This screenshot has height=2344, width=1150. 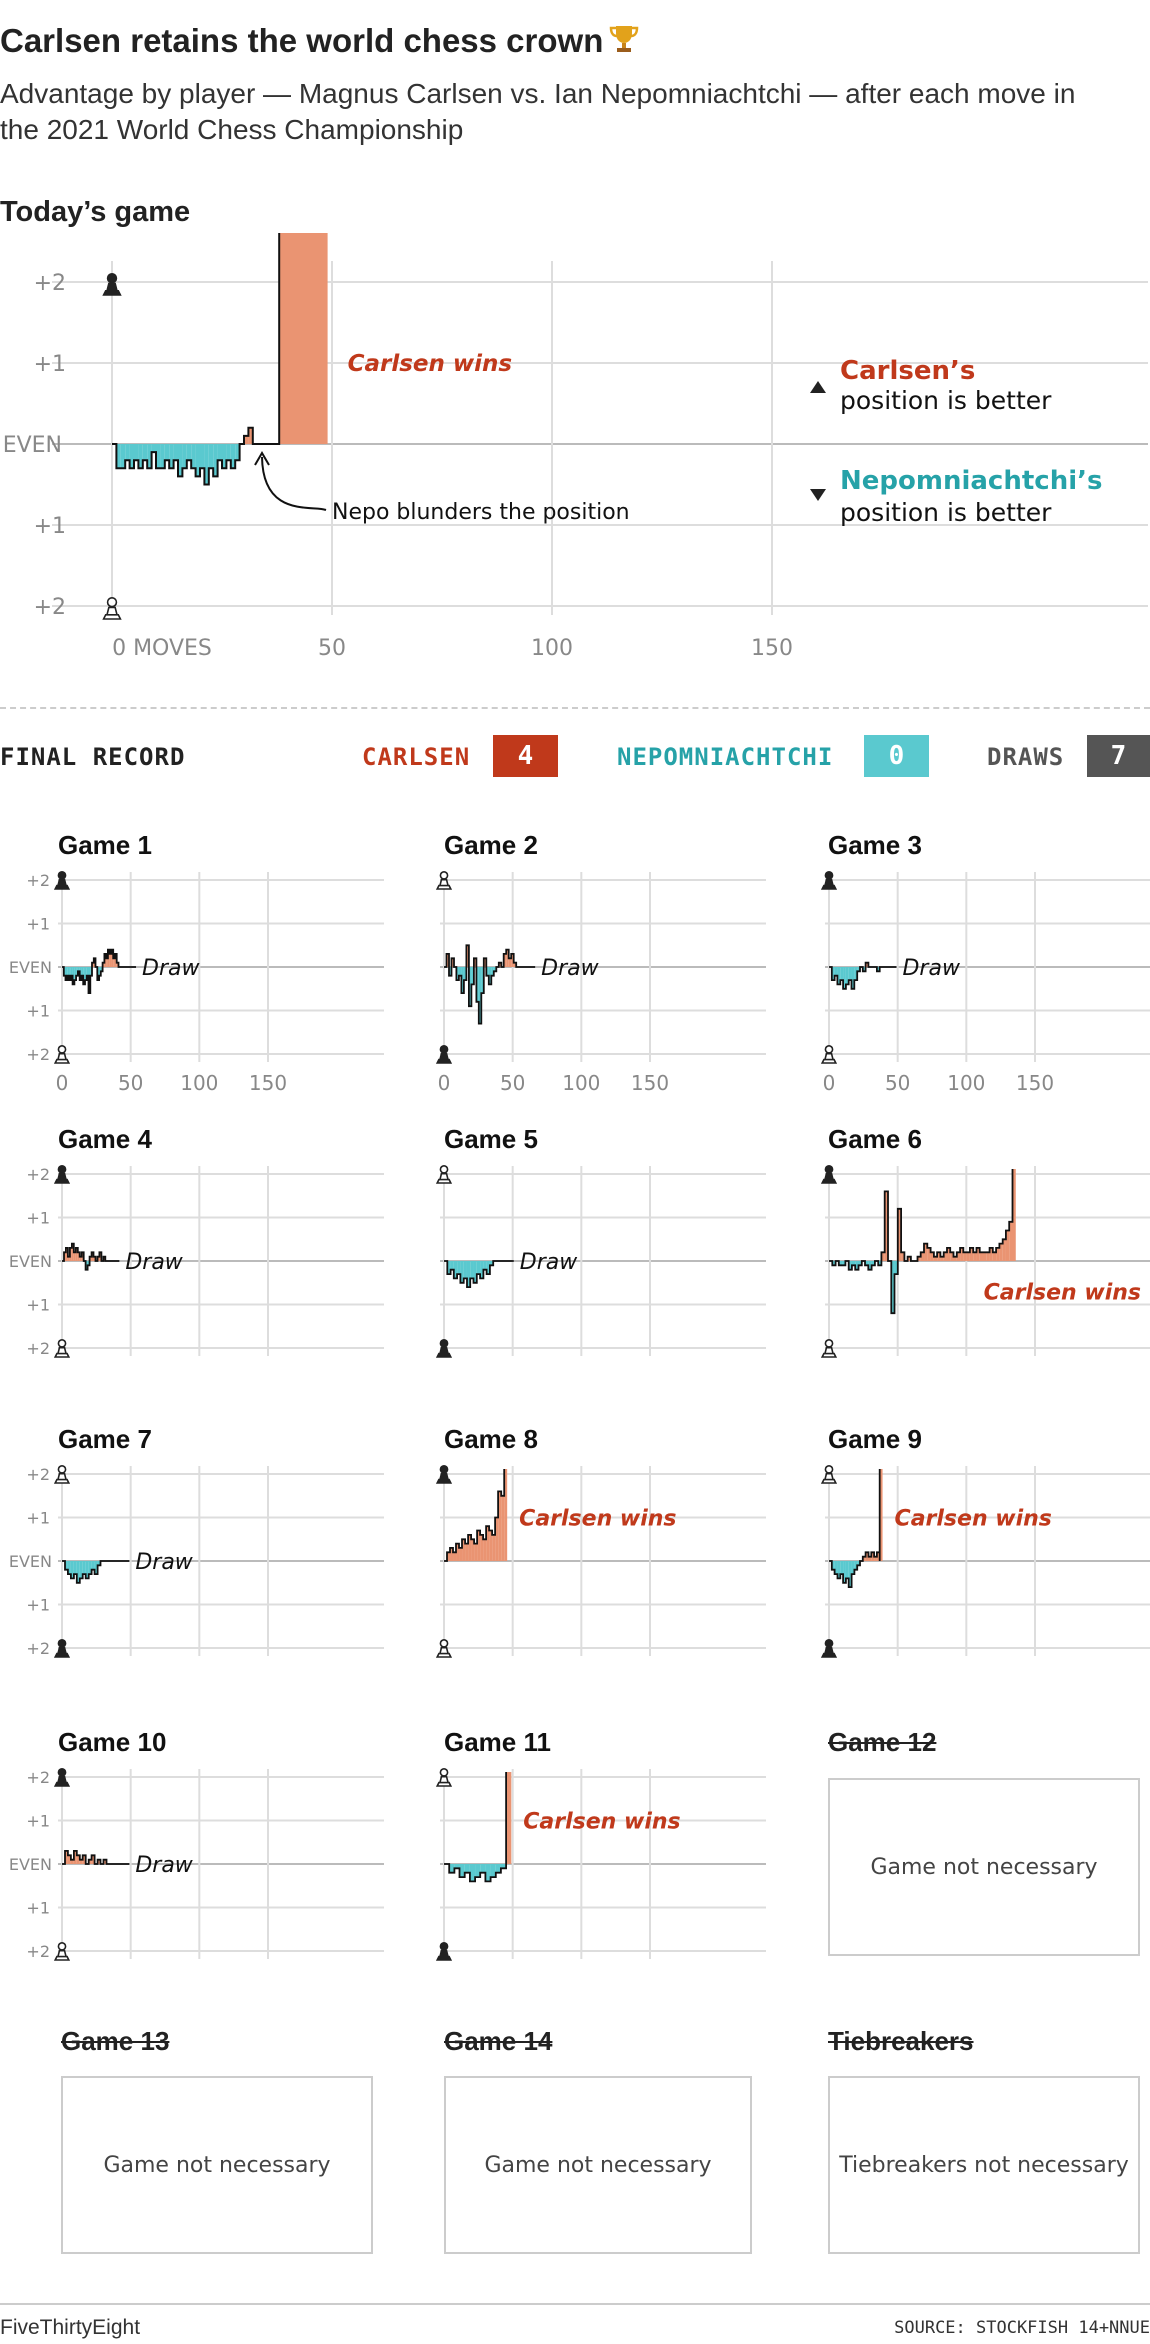 What do you see at coordinates (875, 1139) in the screenshot?
I see `game-6-title: Game 6` at bounding box center [875, 1139].